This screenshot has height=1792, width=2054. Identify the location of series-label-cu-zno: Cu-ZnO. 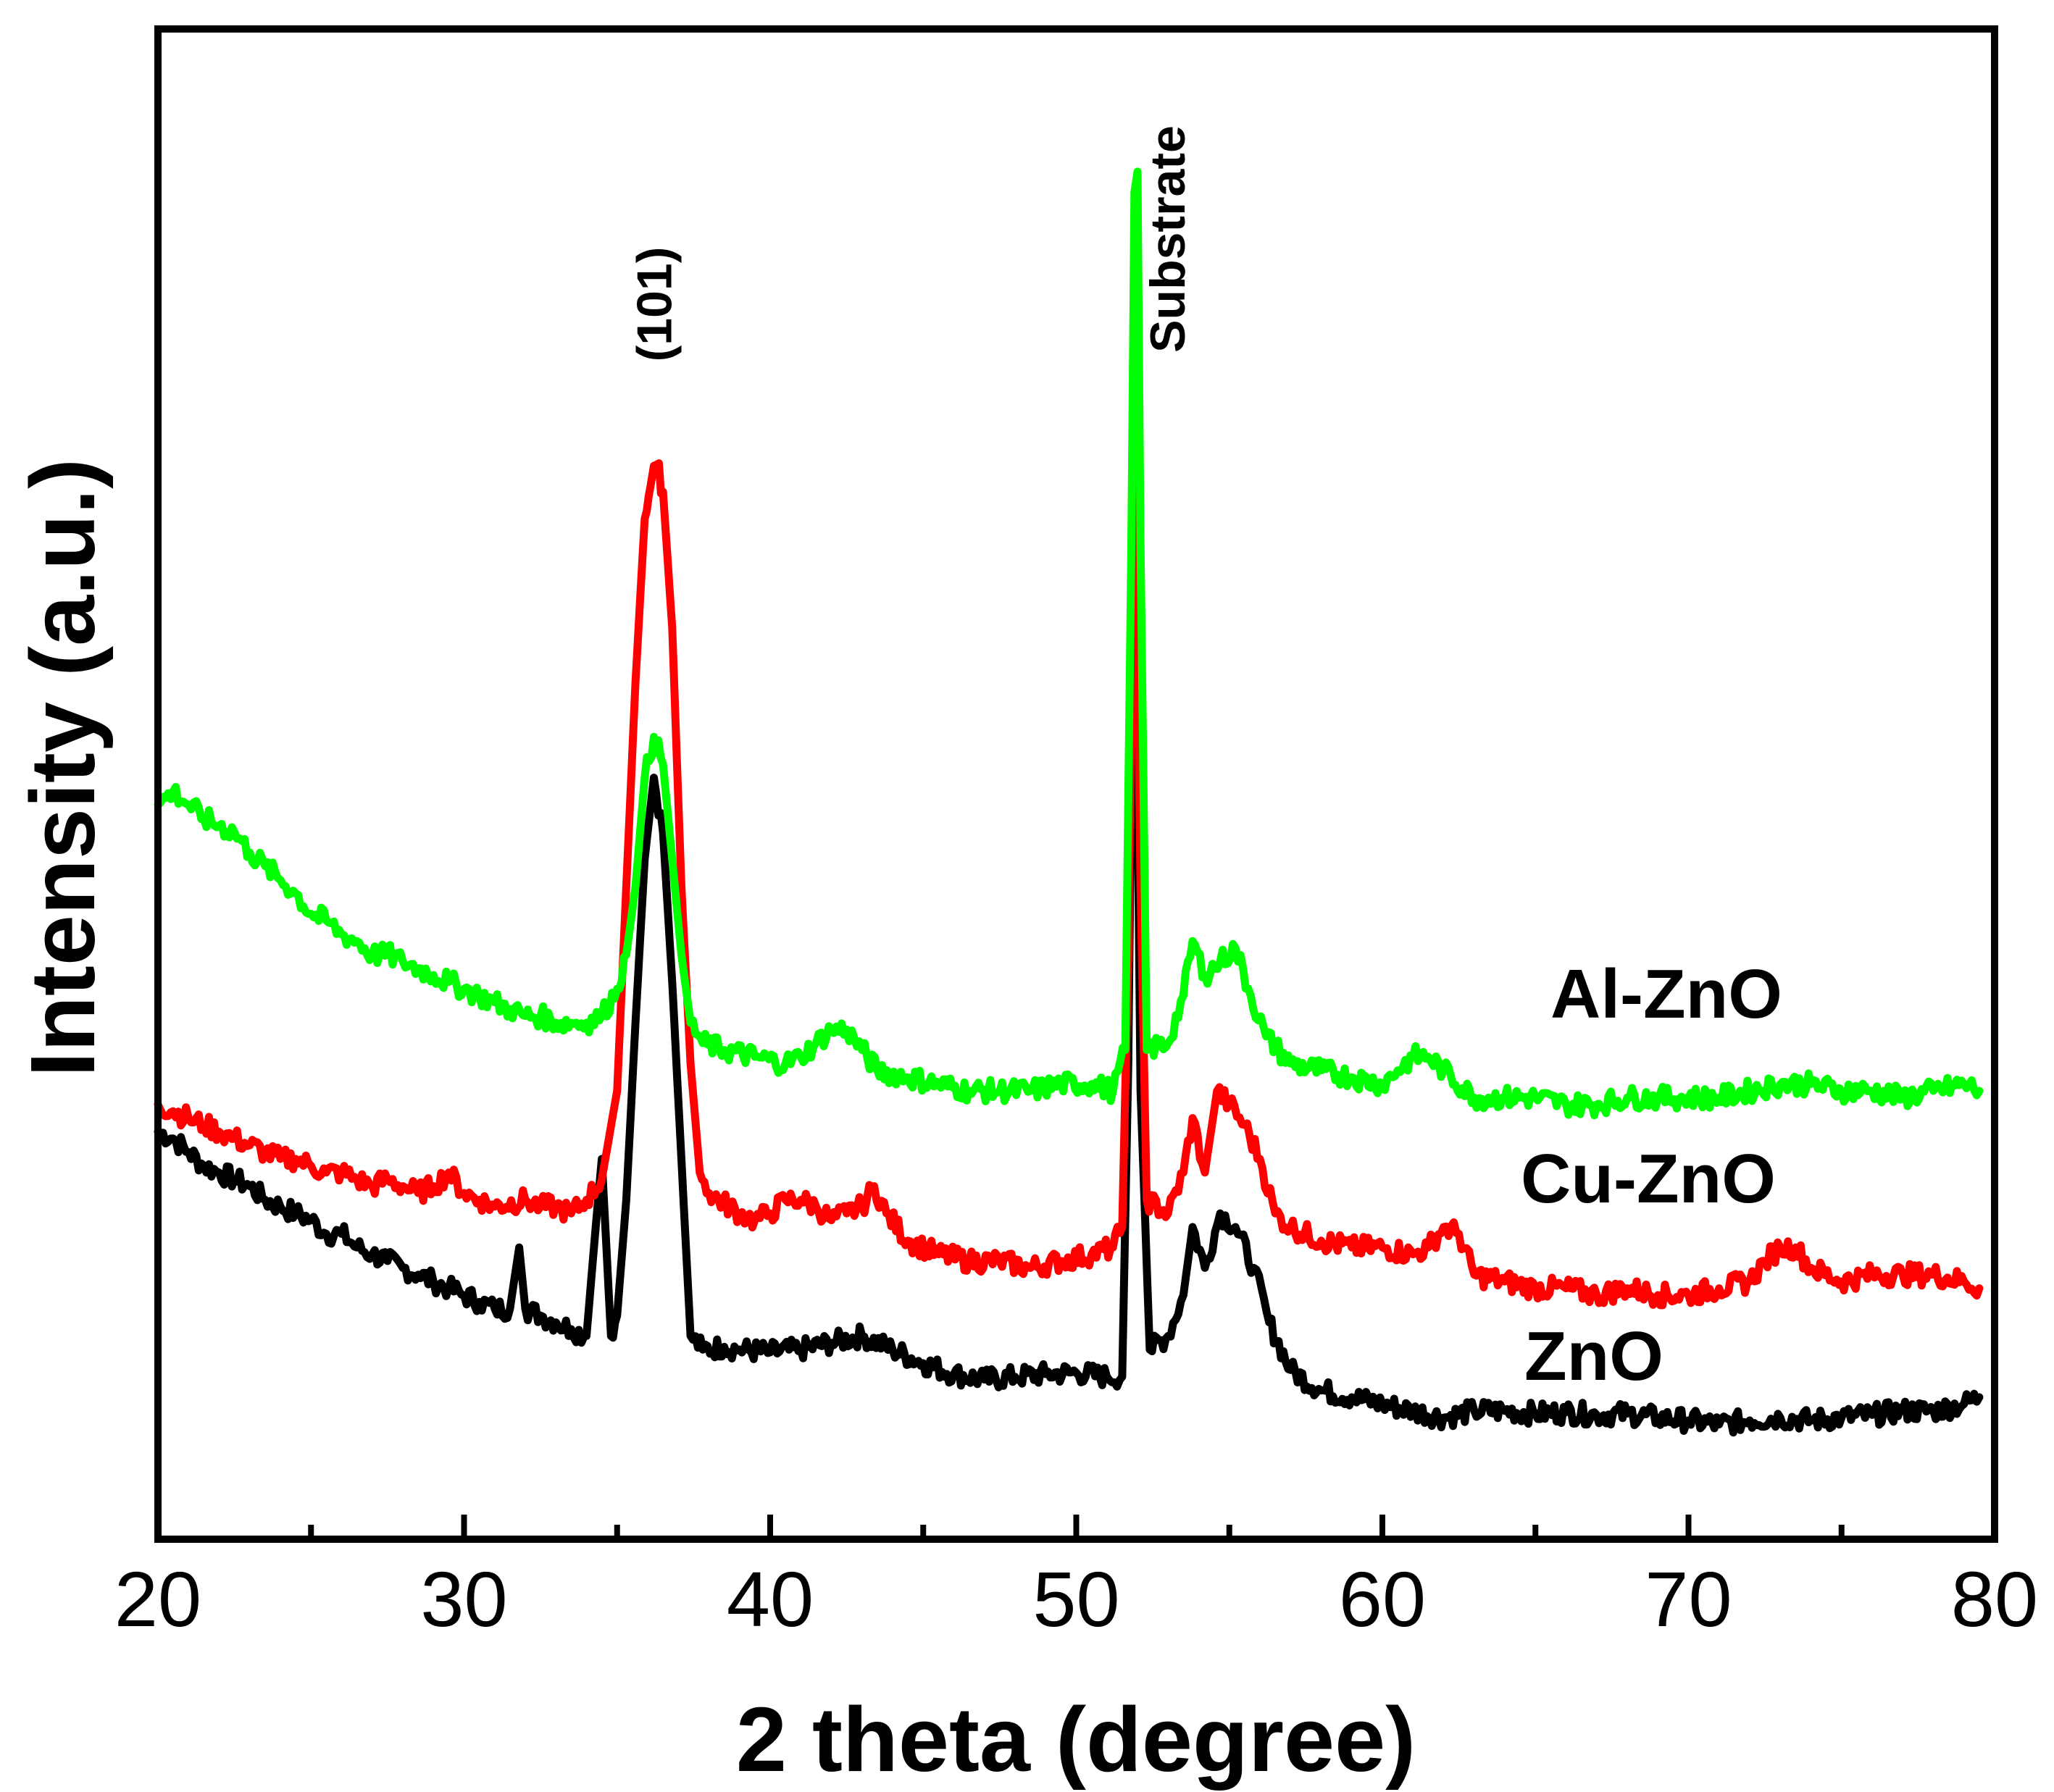
(1648, 1179).